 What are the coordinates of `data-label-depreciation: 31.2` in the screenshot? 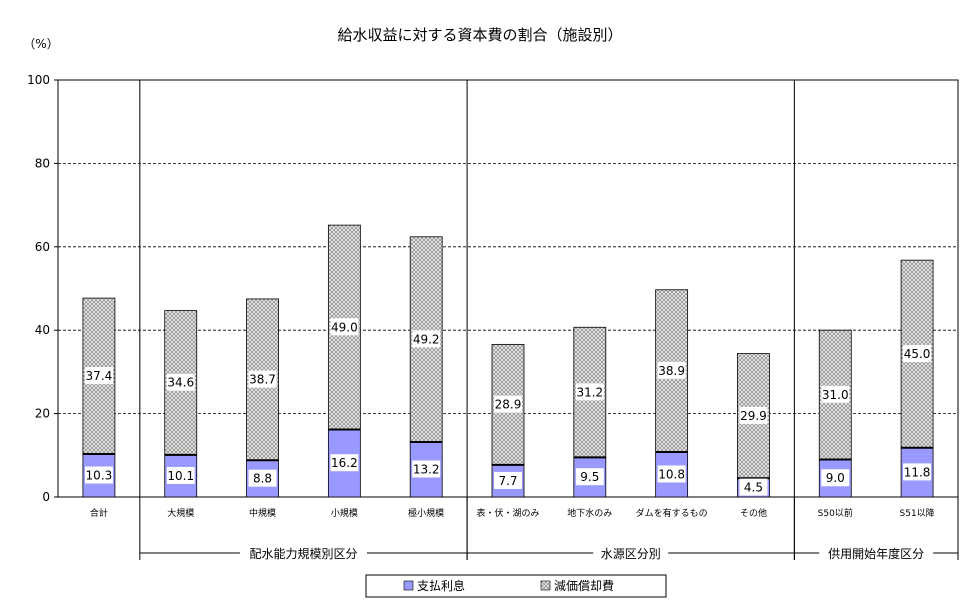 It's located at (589, 392).